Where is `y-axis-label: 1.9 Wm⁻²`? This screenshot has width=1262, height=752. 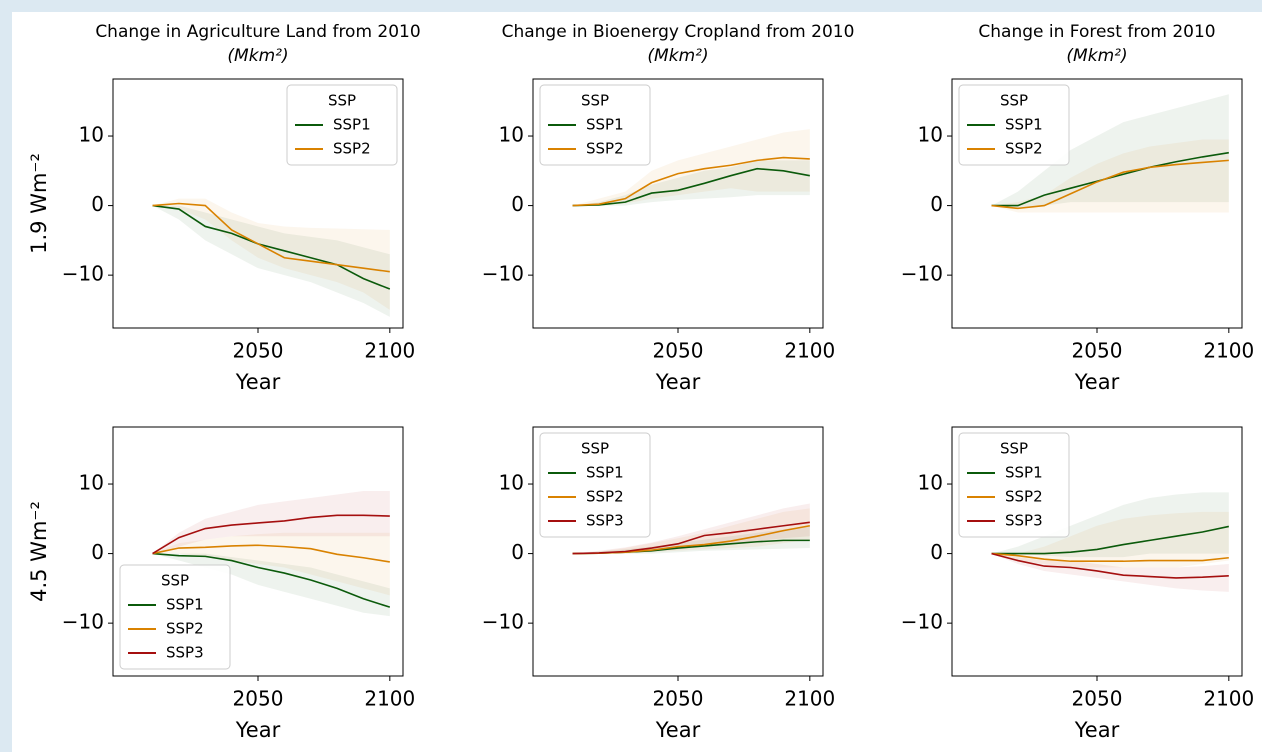 y-axis-label: 1.9 Wm⁻² is located at coordinates (39, 203).